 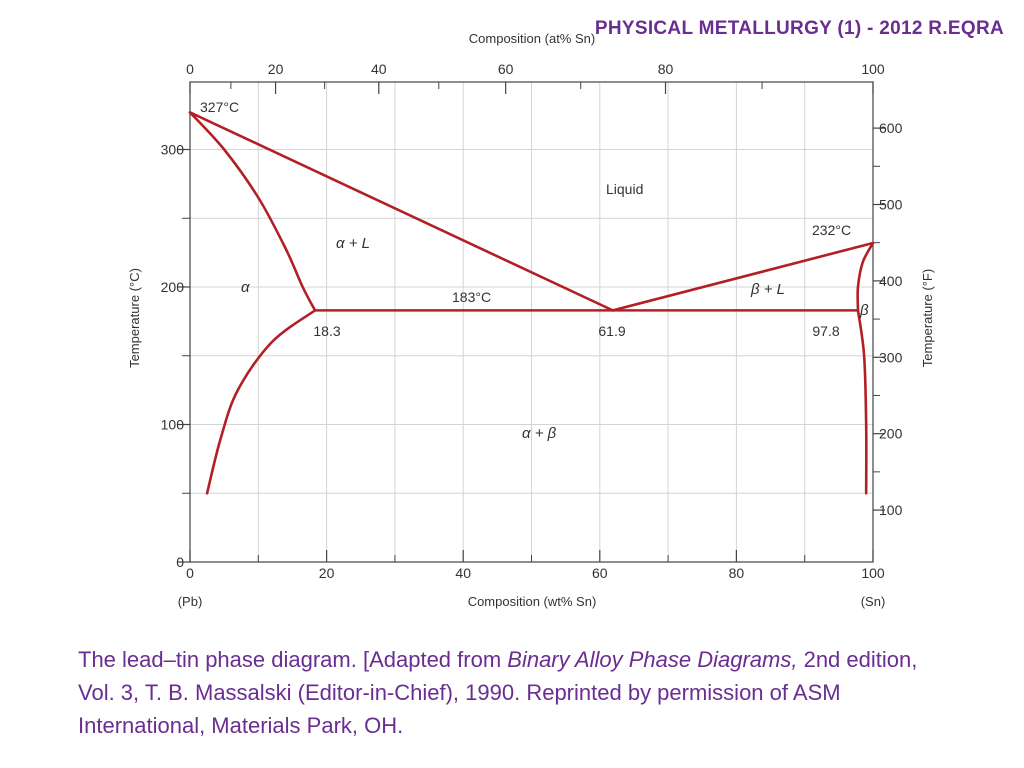 I want to click on y-axis-tick-label: 200, so click(x=173, y=287).